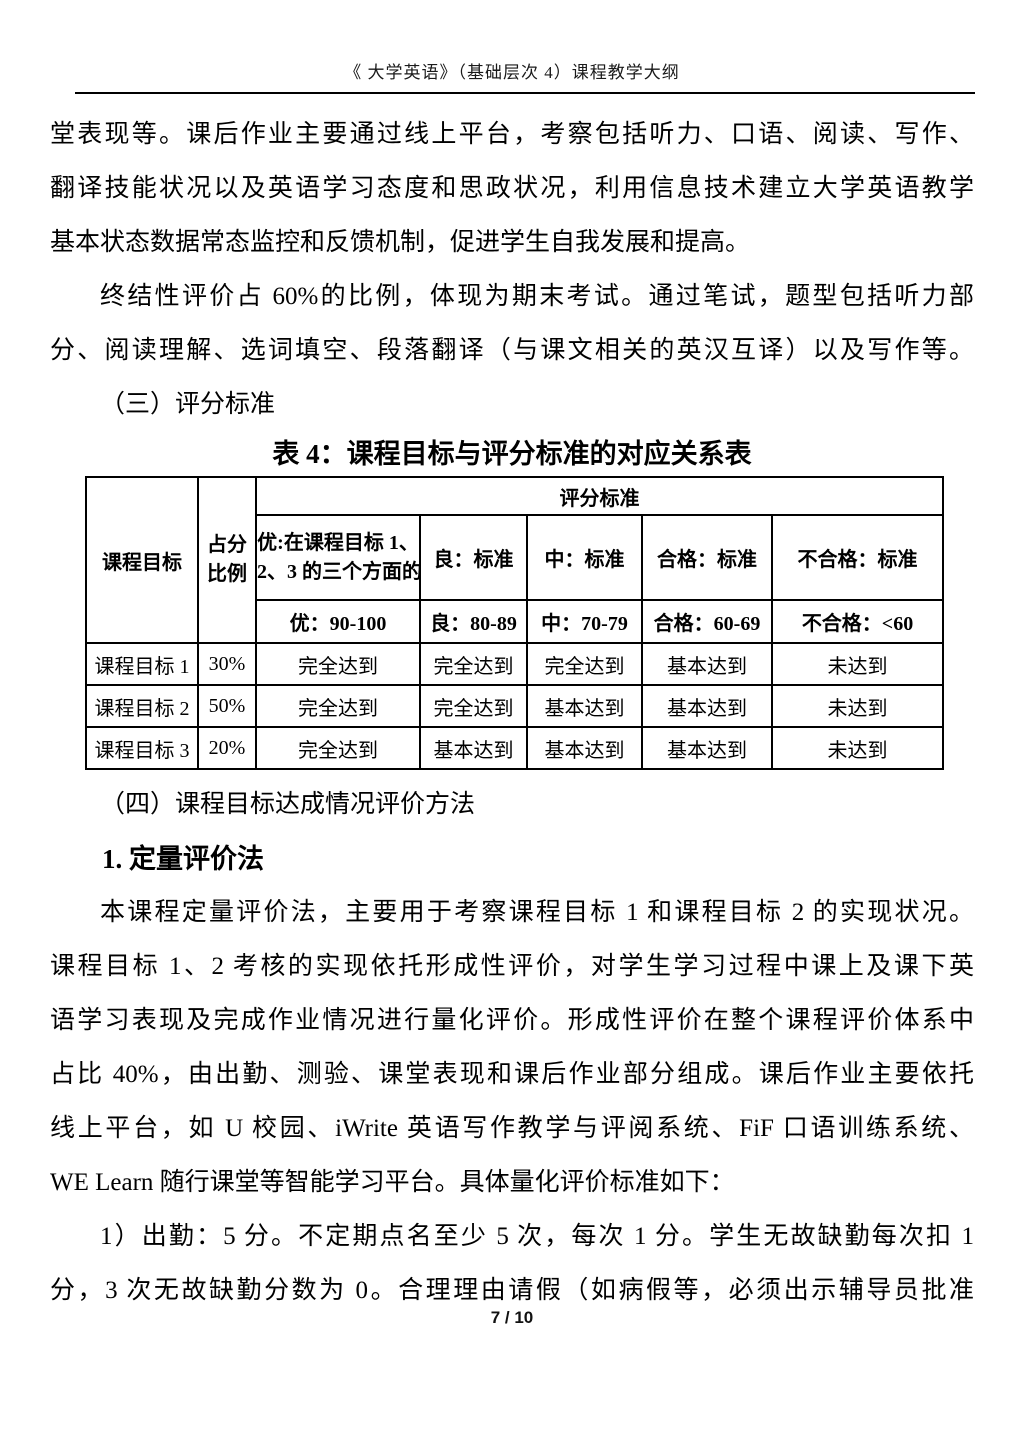 The image size is (1024, 1447). I want to click on text-line: 语学习表现及完成作业情况进行量化评价。形成性评价在整个课程评价体系中, so click(512, 1020).